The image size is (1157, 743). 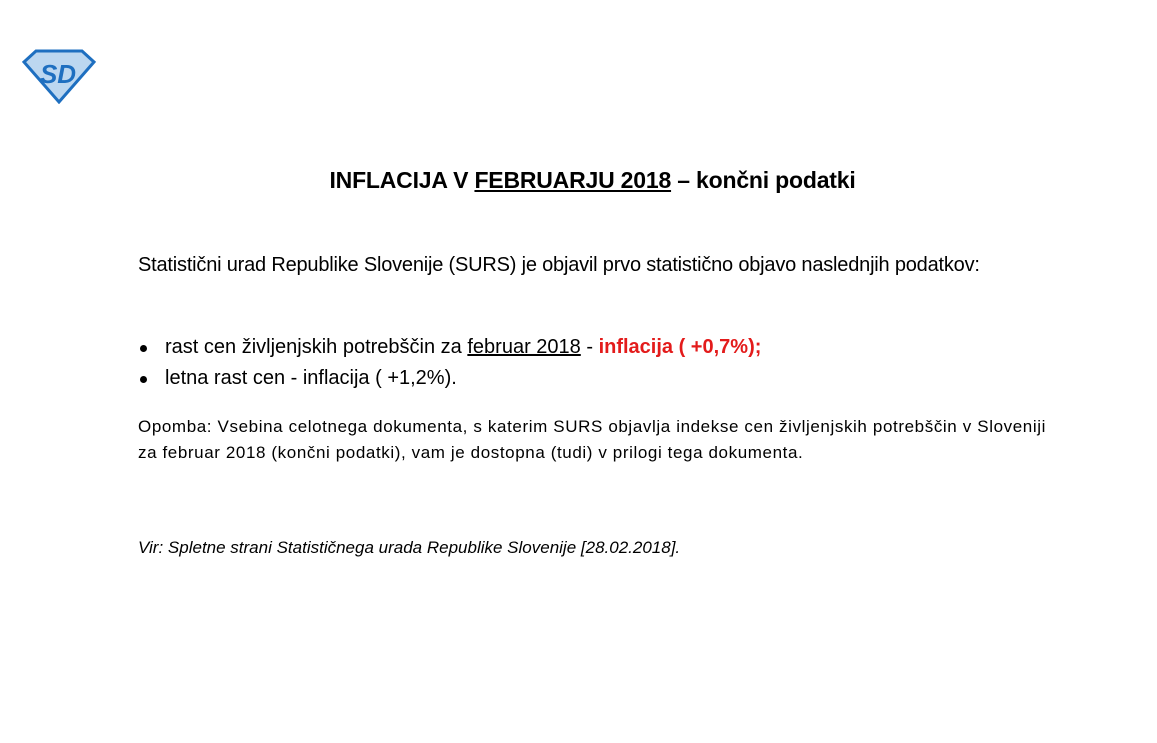 I want to click on inflation-highlight: inflacija ( +0,7%);, so click(x=680, y=347).